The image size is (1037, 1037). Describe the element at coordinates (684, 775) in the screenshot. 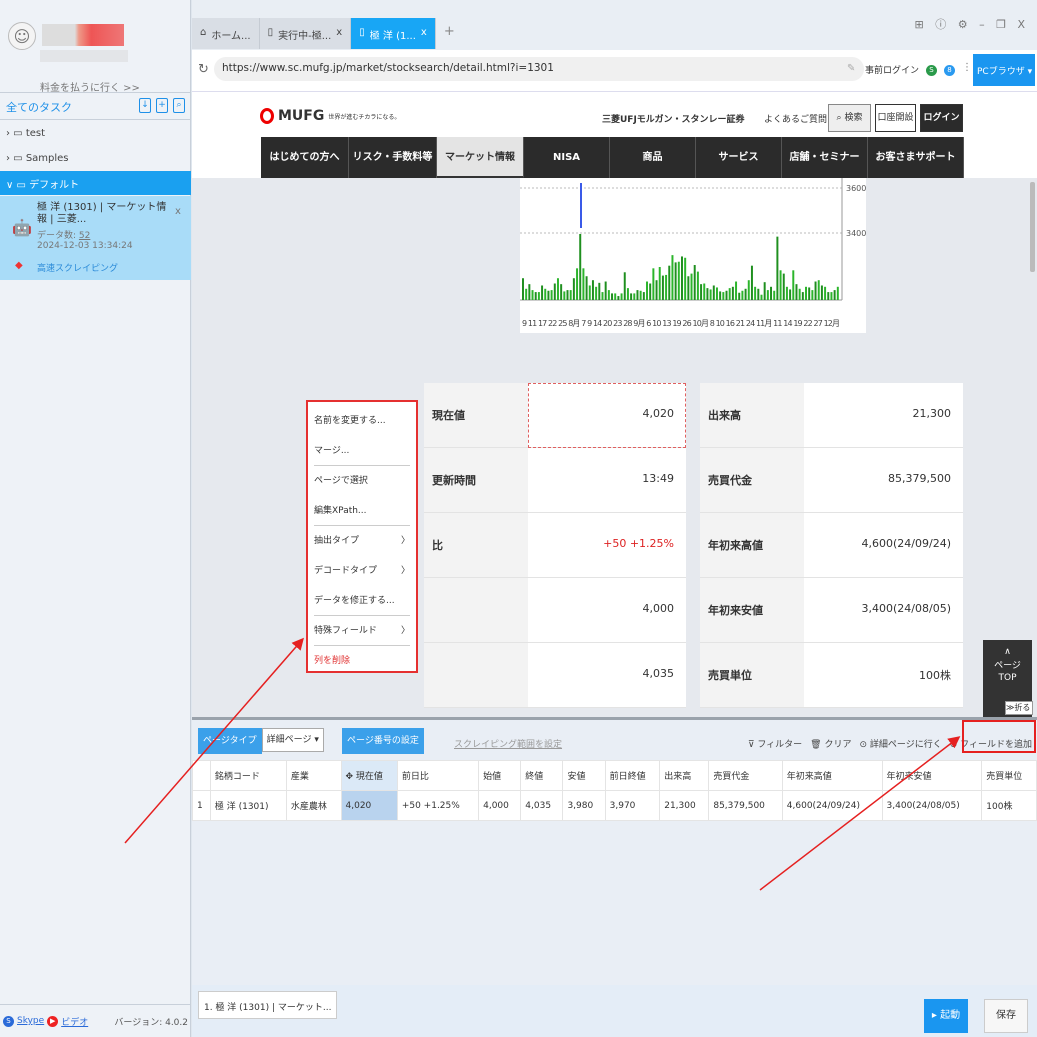

I see `column-header: 出来高` at that location.